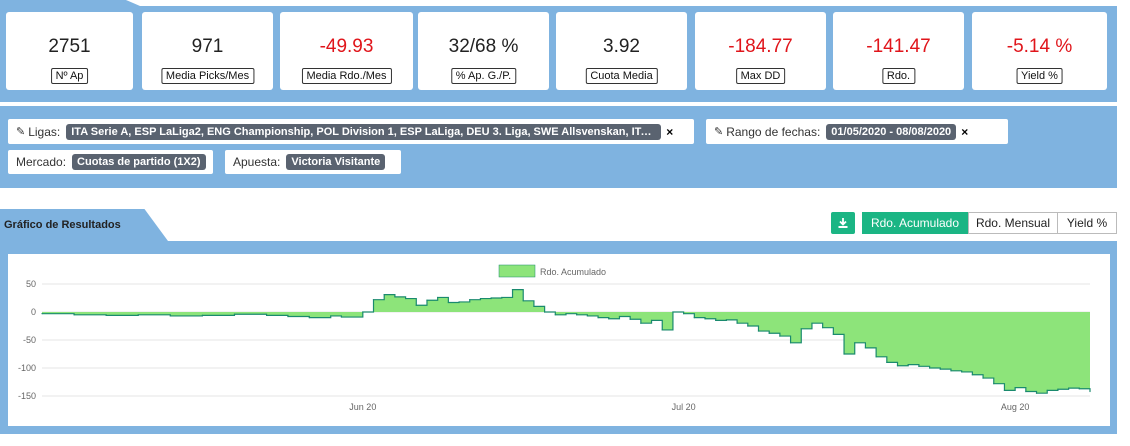  What do you see at coordinates (62, 225) in the screenshot?
I see `chart-section-title: Gráfico de Resultados` at bounding box center [62, 225].